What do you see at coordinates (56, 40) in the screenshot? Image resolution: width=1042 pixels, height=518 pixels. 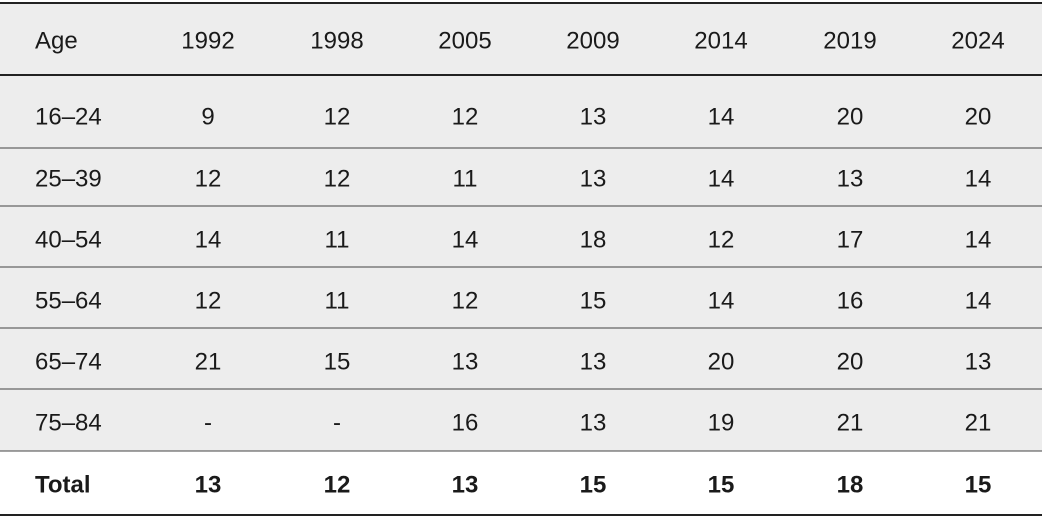 I see `header-cell: Age` at bounding box center [56, 40].